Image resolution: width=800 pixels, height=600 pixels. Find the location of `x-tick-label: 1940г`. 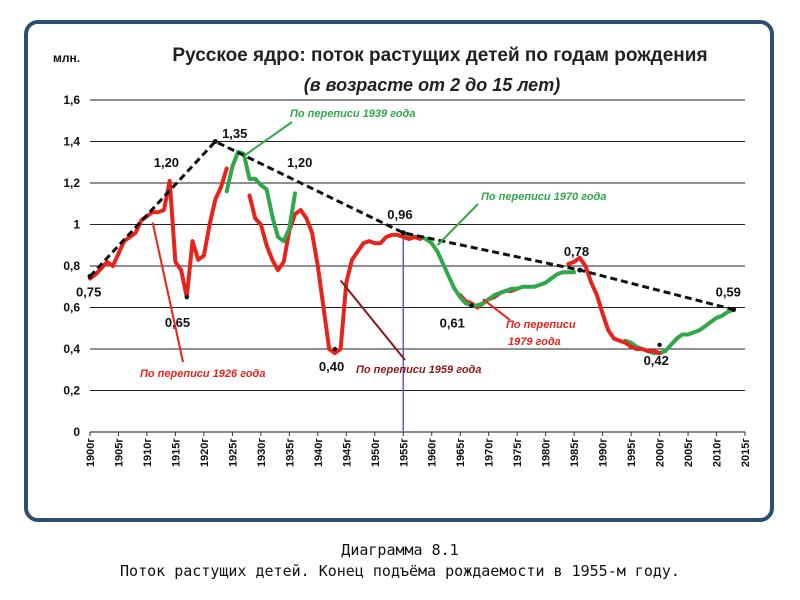

x-tick-label: 1940г is located at coordinates (319, 452).